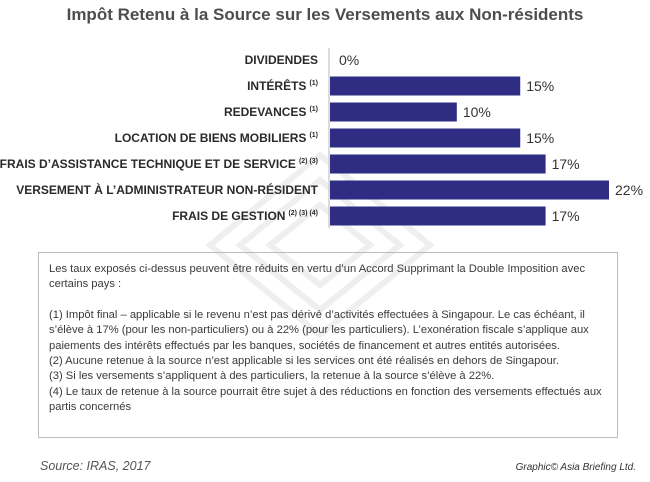  Describe the element at coordinates (349, 60) in the screenshot. I see `value-label: 0%` at that location.